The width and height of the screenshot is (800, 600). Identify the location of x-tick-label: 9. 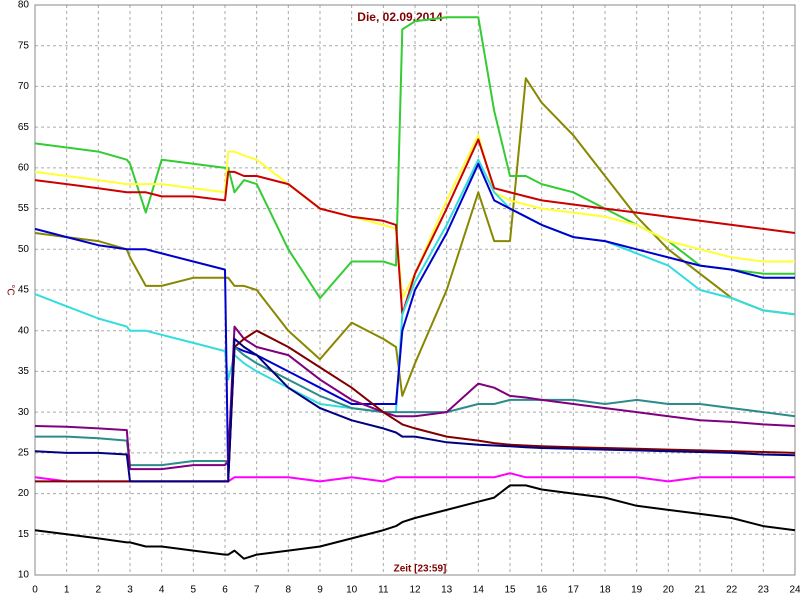
(320, 590).